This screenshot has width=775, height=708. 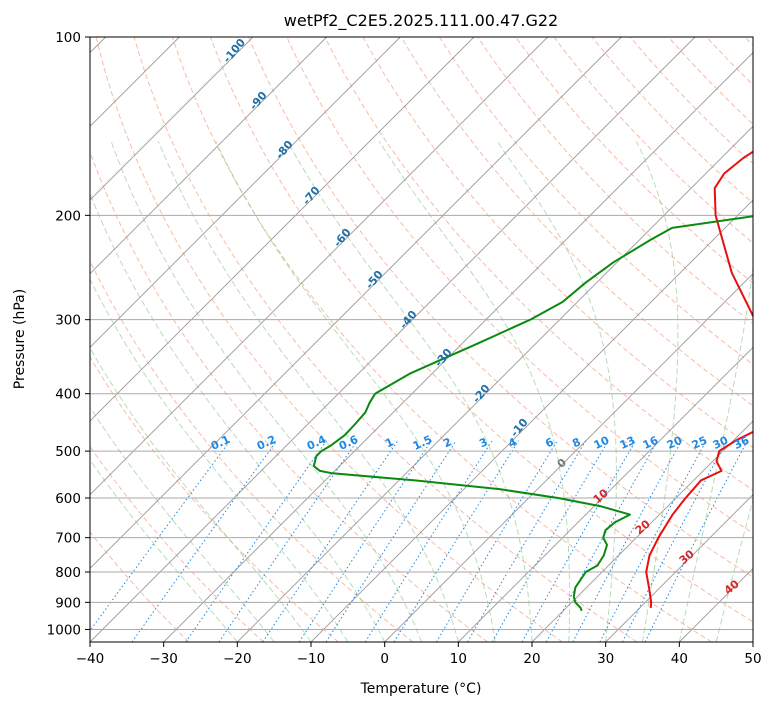 What do you see at coordinates (675, 443) in the screenshot?
I see `mixing-ratio-label: 20` at bounding box center [675, 443].